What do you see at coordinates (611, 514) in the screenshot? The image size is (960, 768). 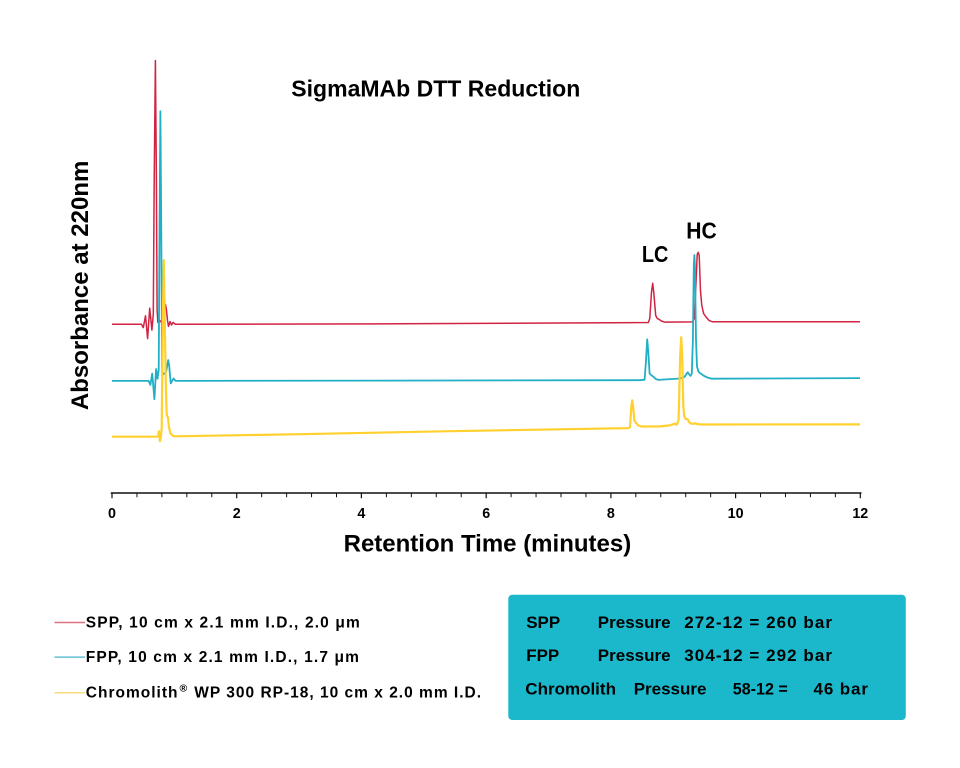 I see `svg-text: 8` at bounding box center [611, 514].